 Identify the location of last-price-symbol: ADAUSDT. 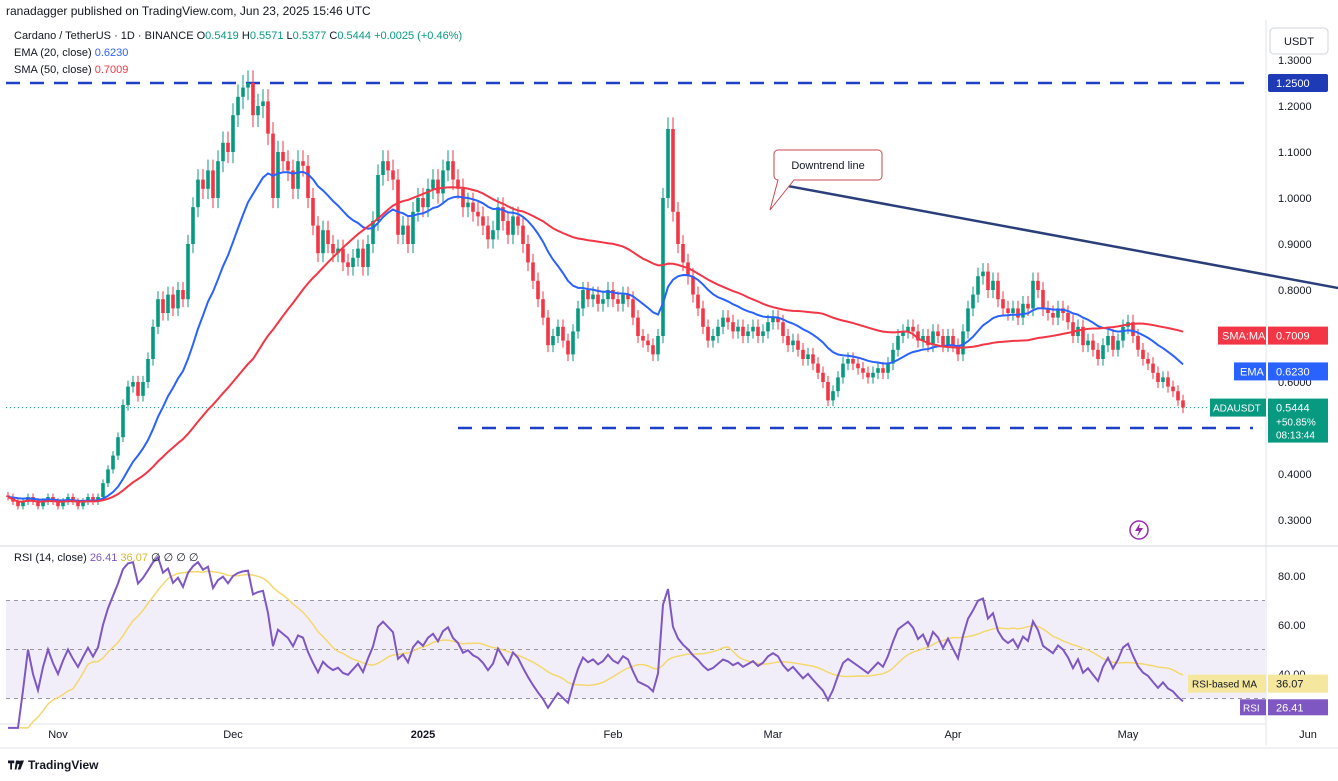
(1237, 409).